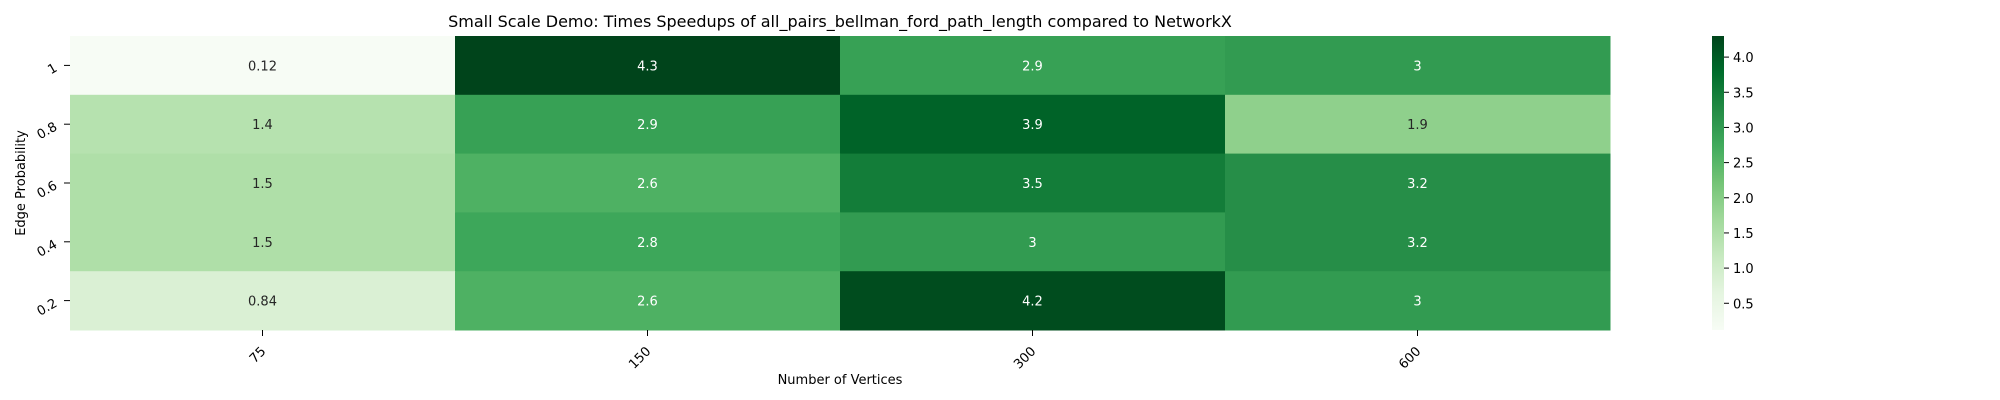 The width and height of the screenshot is (2000, 400). What do you see at coordinates (1743, 93) in the screenshot?
I see `colorbar-tick-label: 3.5` at bounding box center [1743, 93].